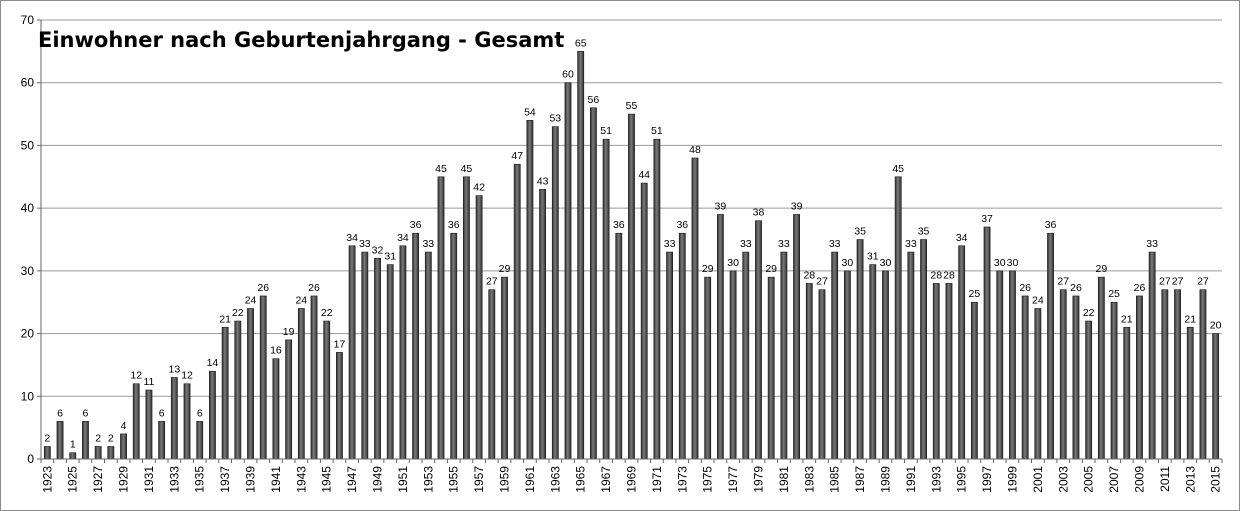  What do you see at coordinates (708, 368) in the screenshot?
I see `bar-1975` at bounding box center [708, 368].